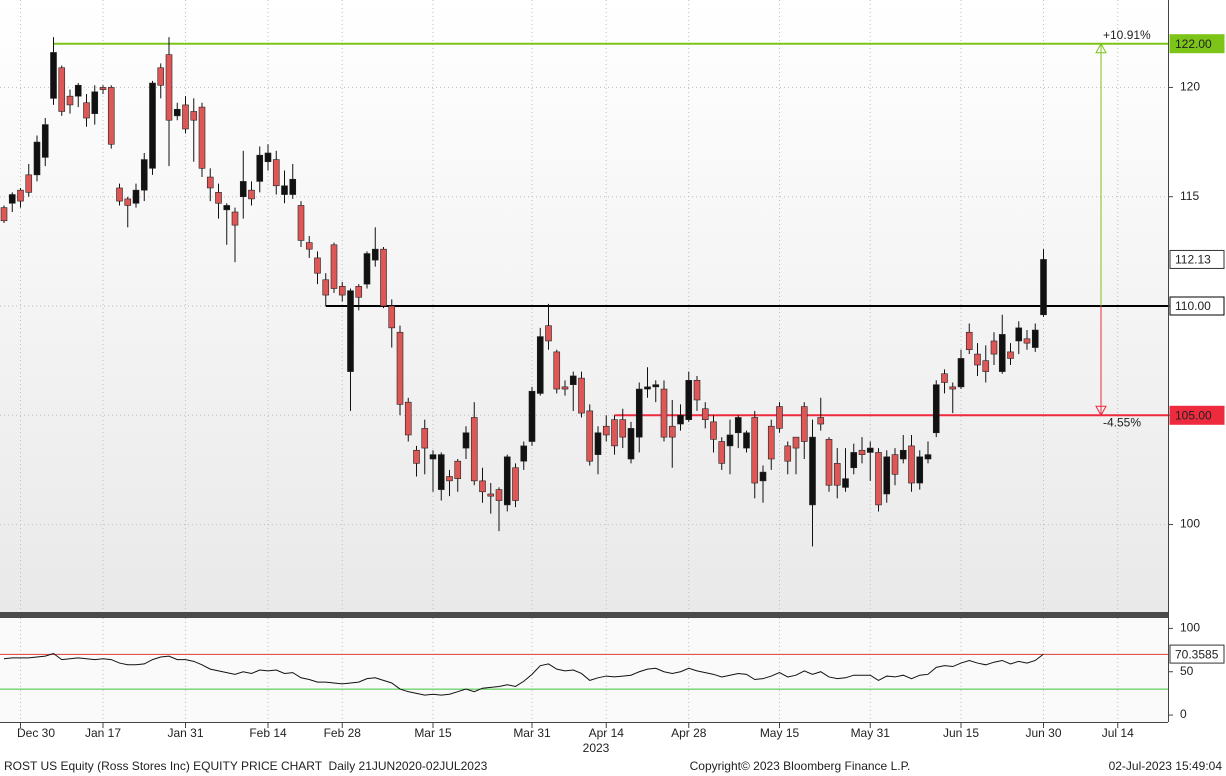 Image resolution: width=1226 pixels, height=776 pixels. What do you see at coordinates (532, 733) in the screenshot?
I see `x-tick-label: Mar 31` at bounding box center [532, 733].